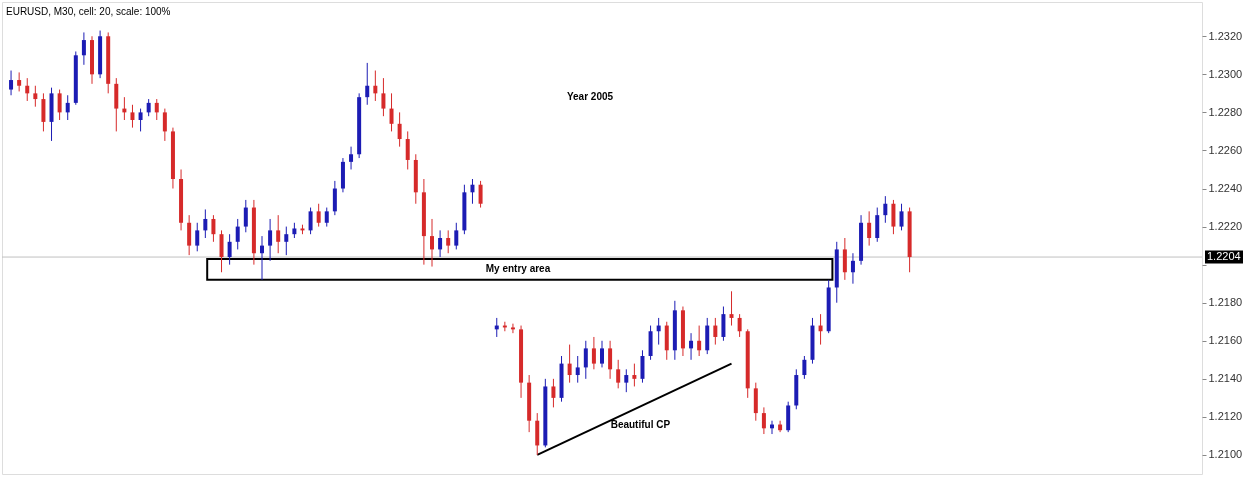  Describe the element at coordinates (1225, 73) in the screenshot. I see `y-tick-label: 1.2300` at that location.